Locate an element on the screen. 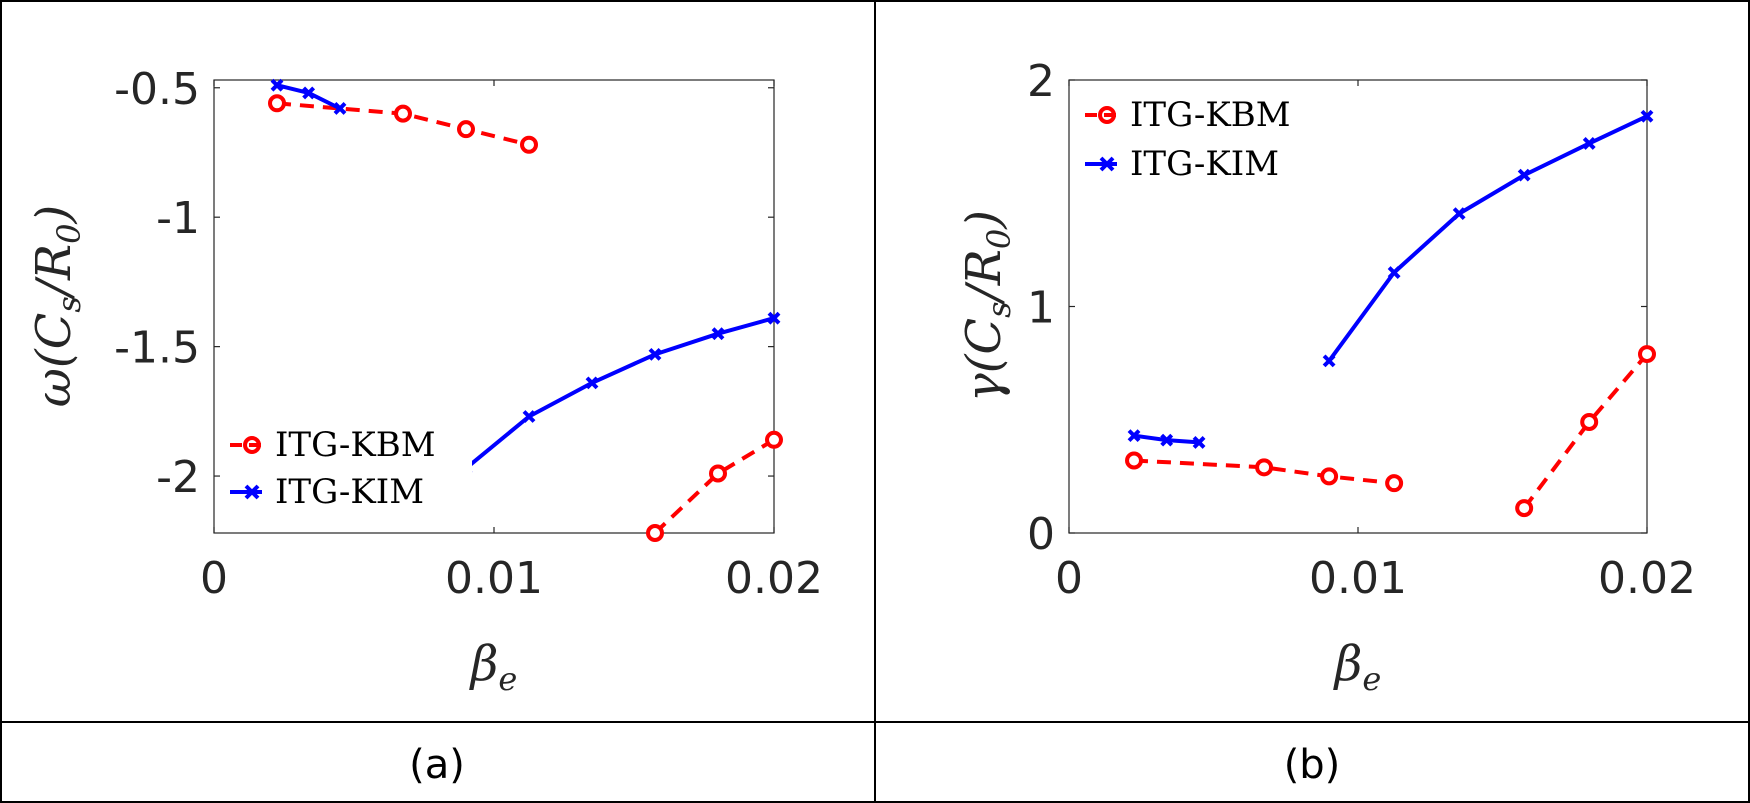 This screenshot has height=803, width=1750. x-tick-label-a-2: 0.02 is located at coordinates (774, 578).